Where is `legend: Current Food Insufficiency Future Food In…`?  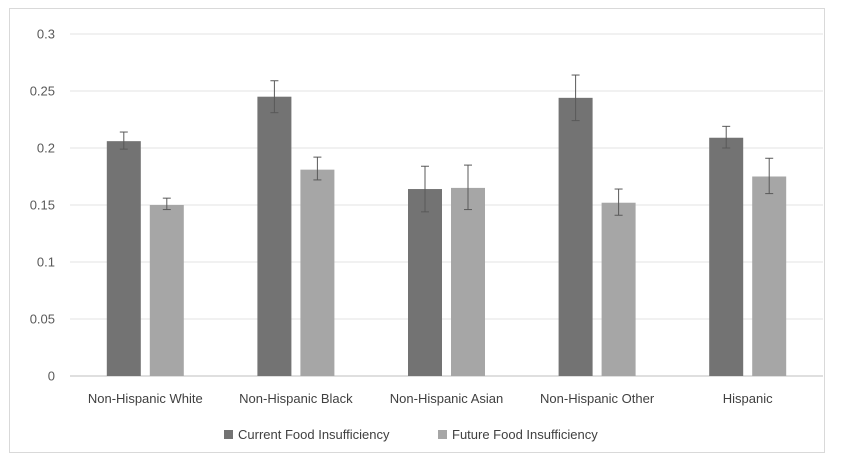
legend: Current Food Insufficiency Future Food In… is located at coordinates (411, 434).